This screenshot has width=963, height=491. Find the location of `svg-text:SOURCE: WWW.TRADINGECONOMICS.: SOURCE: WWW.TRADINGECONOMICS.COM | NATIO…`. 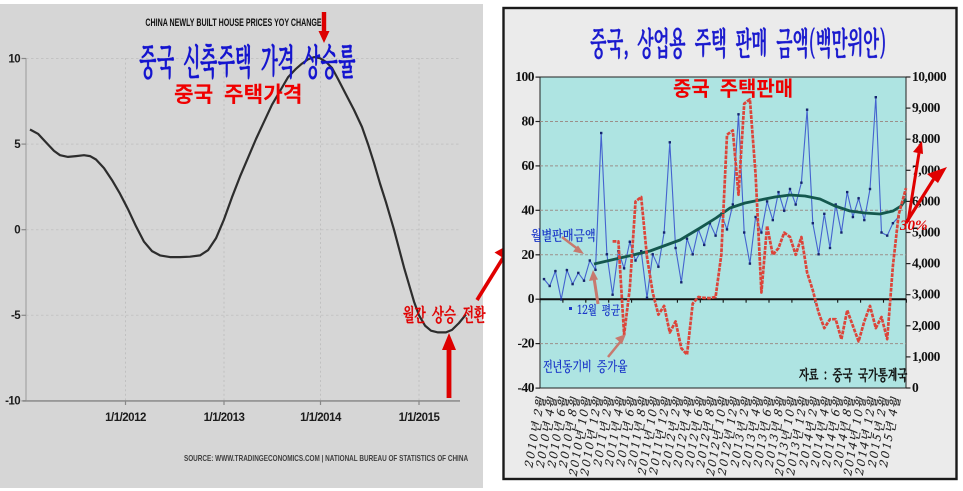

svg-text:SOURCE: WWW.TRADINGECONOMICS.: SOURCE: WWW.TRADINGECONOMICS.COM | NATIO… is located at coordinates (326, 458).